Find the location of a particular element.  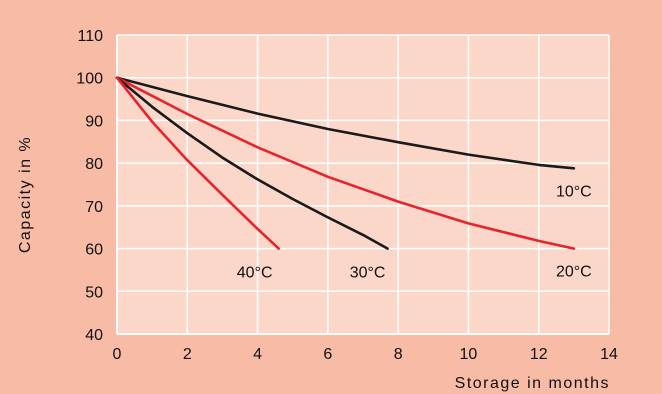

x-tick-label: 14 is located at coordinates (609, 354).